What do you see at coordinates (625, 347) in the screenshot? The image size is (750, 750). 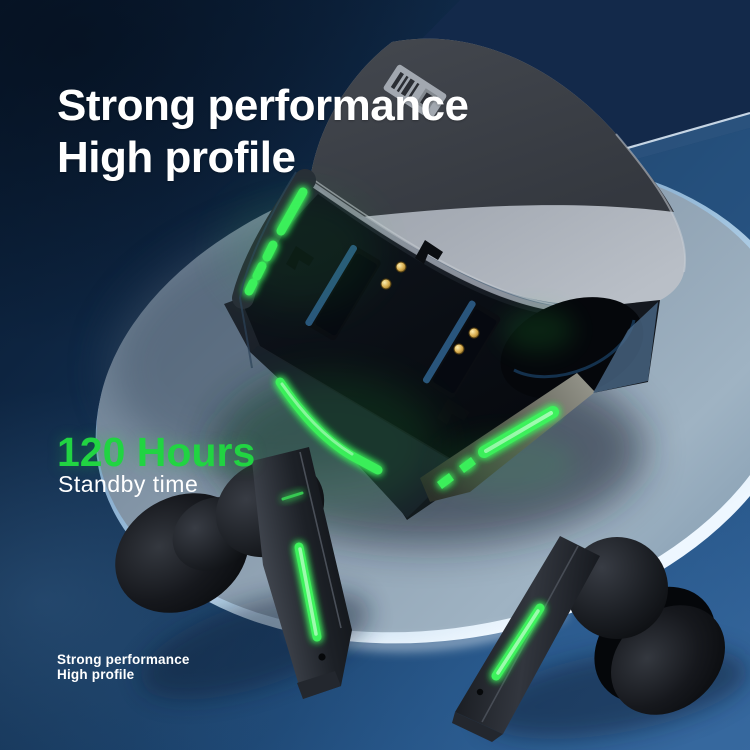 I see `case-right-facet` at bounding box center [625, 347].